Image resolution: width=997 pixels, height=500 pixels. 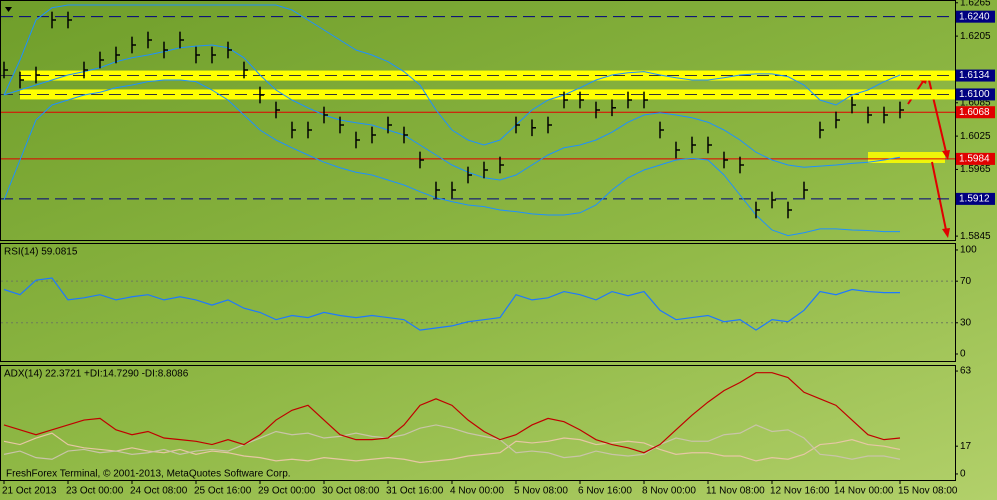 What do you see at coordinates (8, 9) in the screenshot?
I see `menu-triangle` at bounding box center [8, 9].